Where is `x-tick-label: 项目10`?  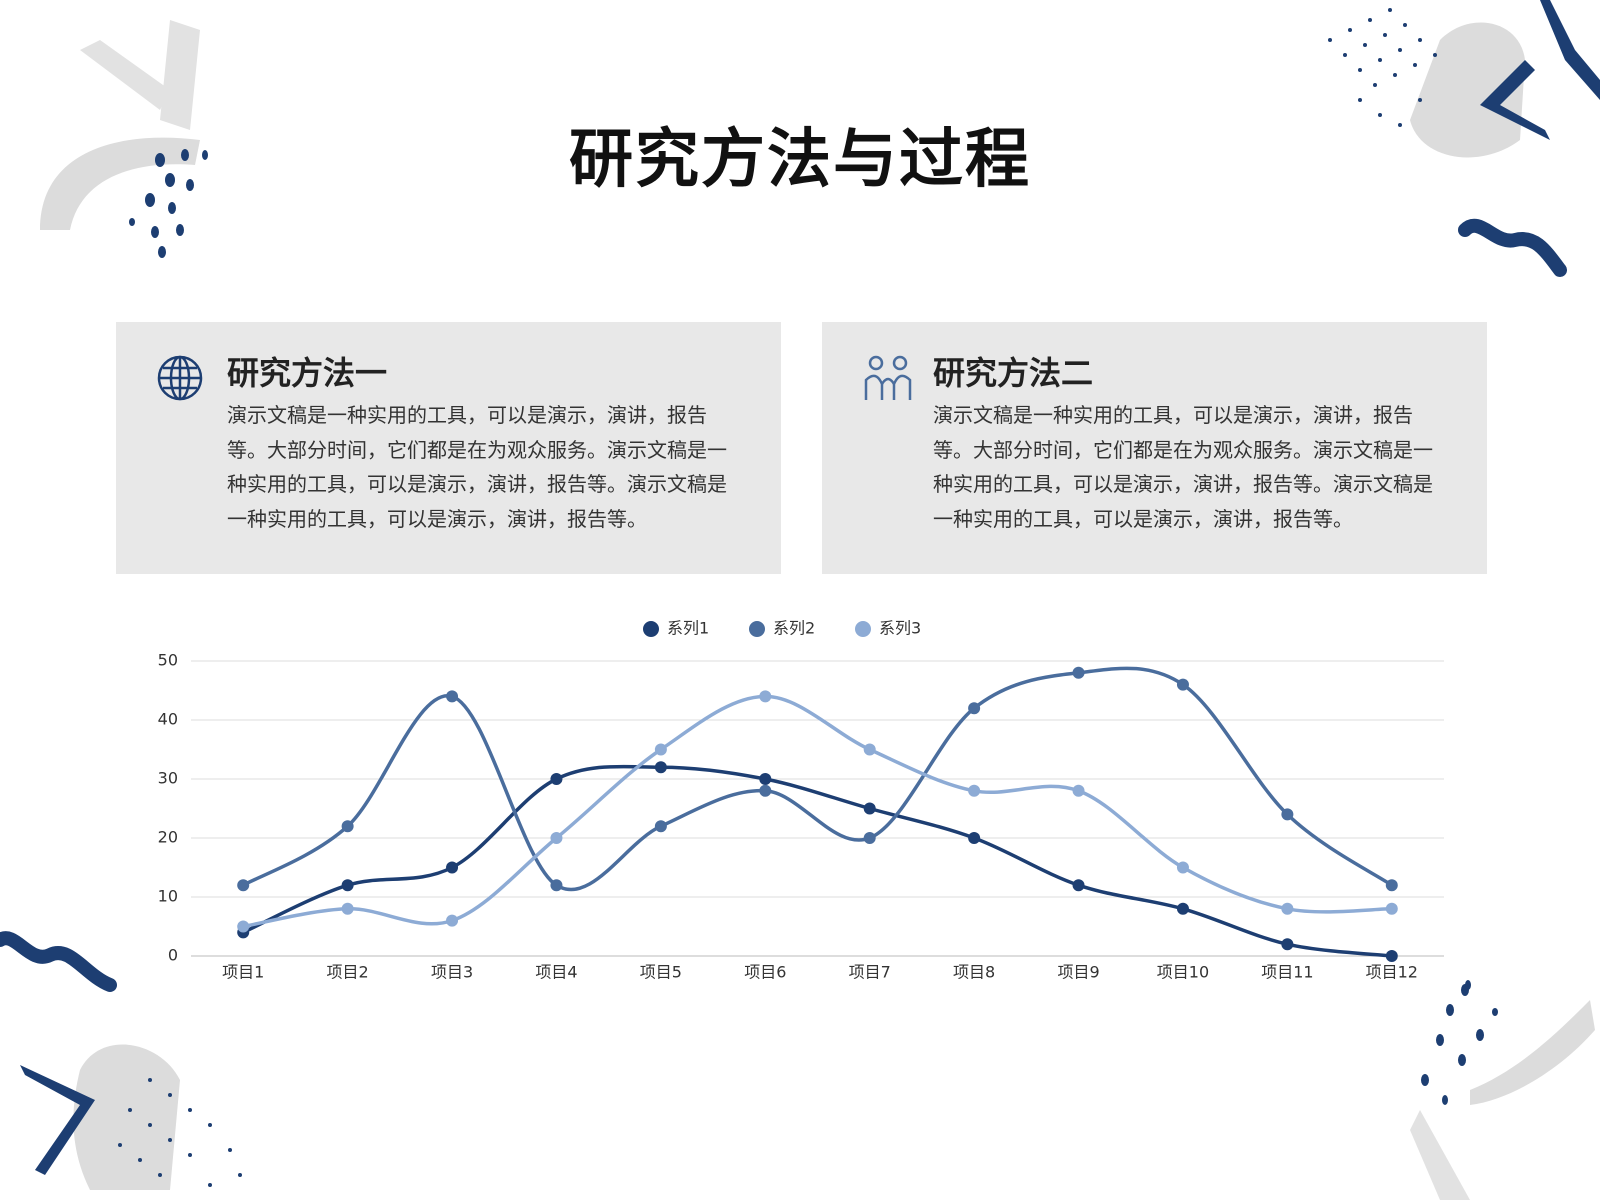
x-tick-label: 项目10 is located at coordinates (1183, 972).